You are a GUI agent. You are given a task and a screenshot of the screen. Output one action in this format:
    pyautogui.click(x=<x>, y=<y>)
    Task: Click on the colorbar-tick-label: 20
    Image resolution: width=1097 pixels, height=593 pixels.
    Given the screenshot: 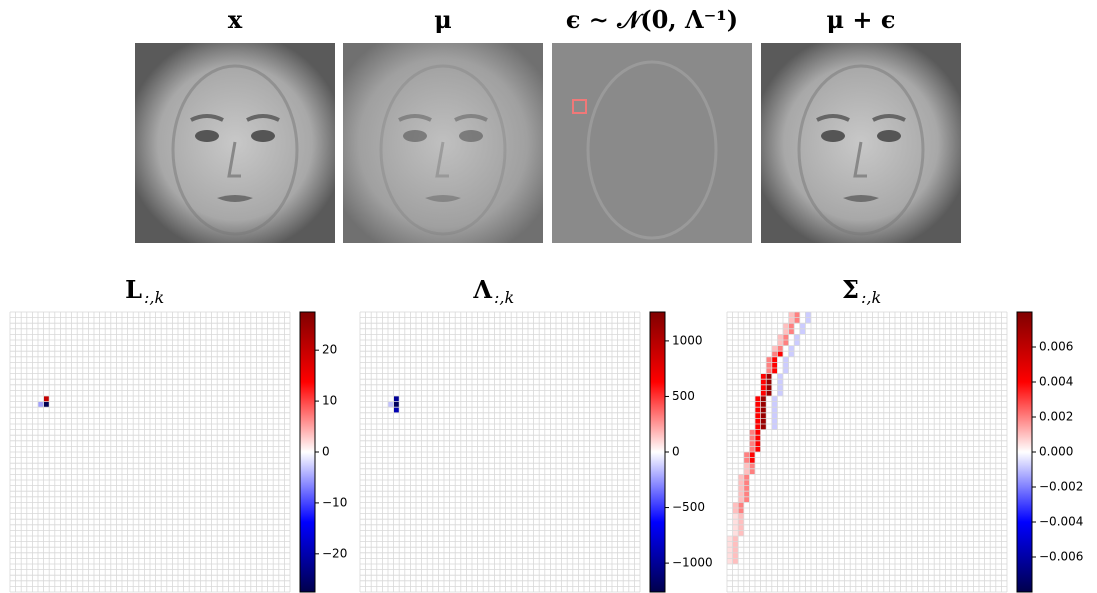 What is the action you would take?
    pyautogui.click(x=329, y=350)
    